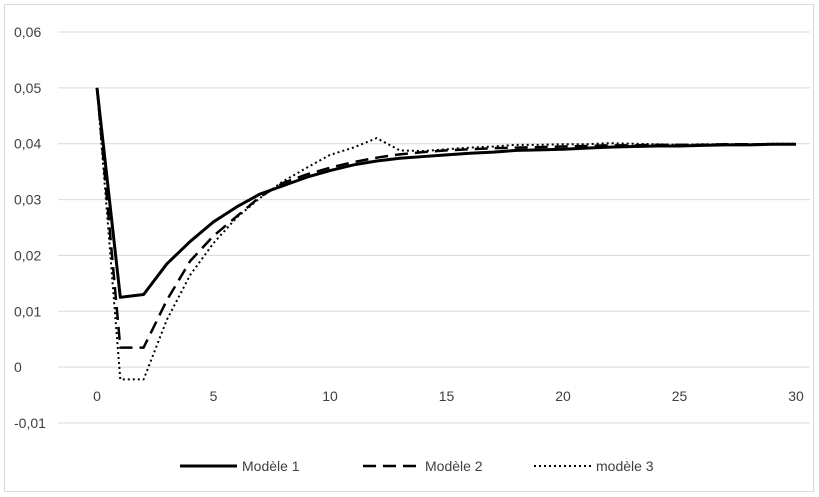  What do you see at coordinates (625, 466) in the screenshot?
I see `legend-label-3: modèle 3` at bounding box center [625, 466].